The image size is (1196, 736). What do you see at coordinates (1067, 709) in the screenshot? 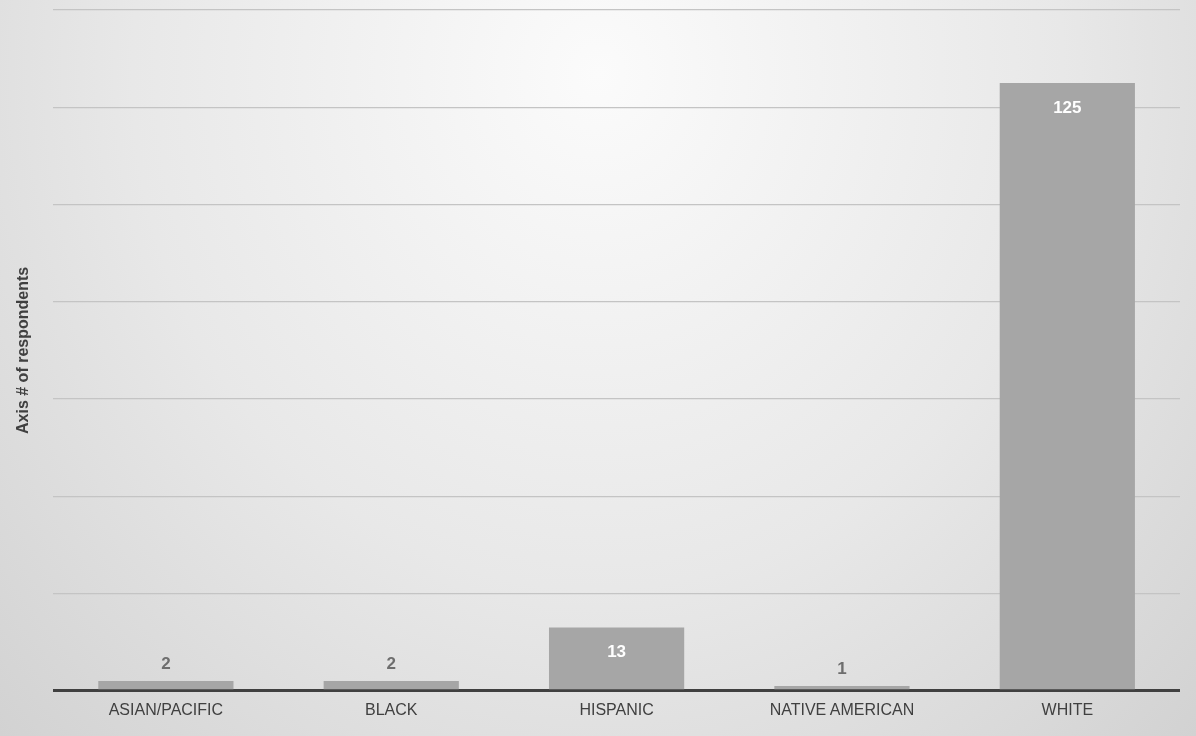
I see `x-tick-label: WHITE` at bounding box center [1067, 709].